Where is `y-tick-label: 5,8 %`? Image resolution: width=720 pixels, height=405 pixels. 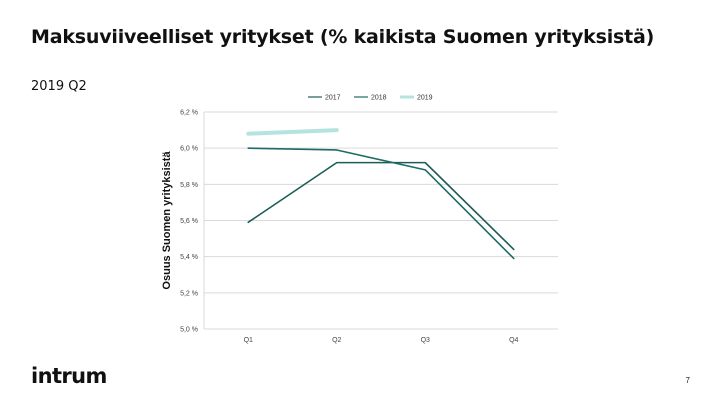
y-tick-label: 5,8 % is located at coordinates (189, 185).